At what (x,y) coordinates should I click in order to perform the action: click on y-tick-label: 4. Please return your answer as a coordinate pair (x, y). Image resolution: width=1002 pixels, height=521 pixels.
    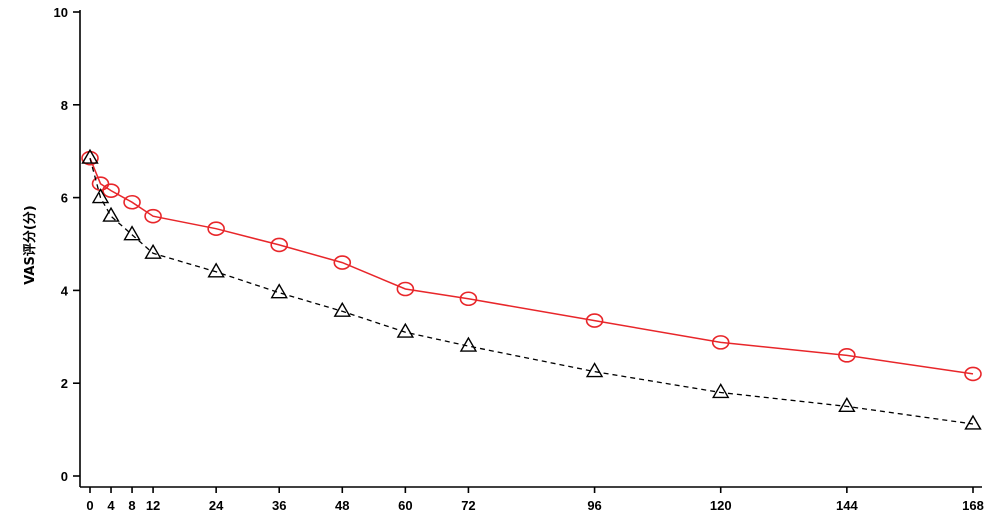
    Looking at the image, I should click on (65, 290).